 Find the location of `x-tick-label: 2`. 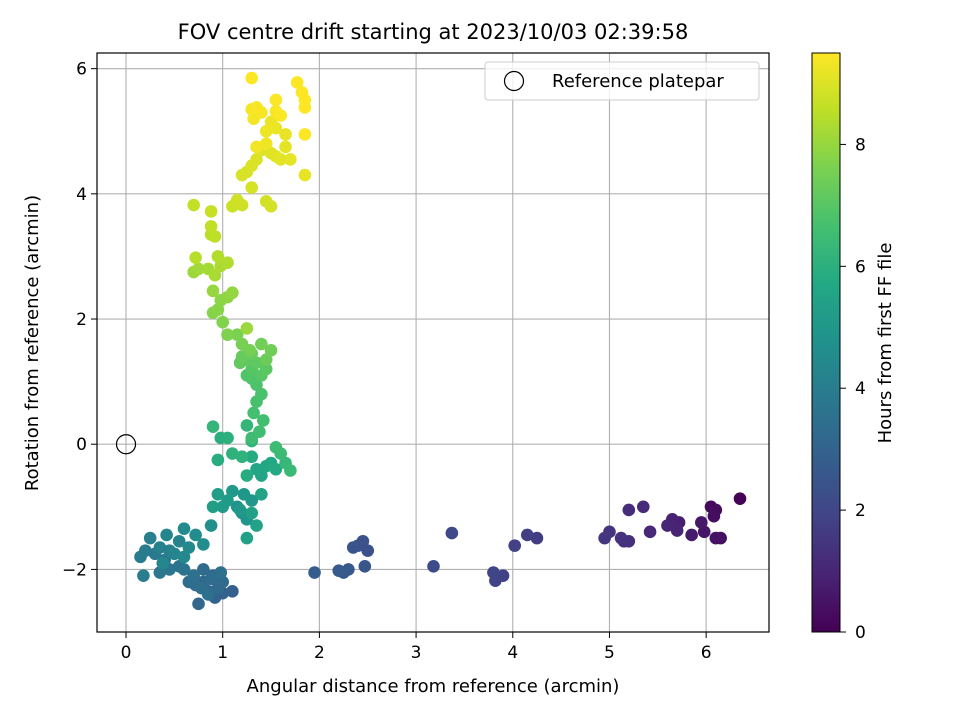

x-tick-label: 2 is located at coordinates (319, 653).